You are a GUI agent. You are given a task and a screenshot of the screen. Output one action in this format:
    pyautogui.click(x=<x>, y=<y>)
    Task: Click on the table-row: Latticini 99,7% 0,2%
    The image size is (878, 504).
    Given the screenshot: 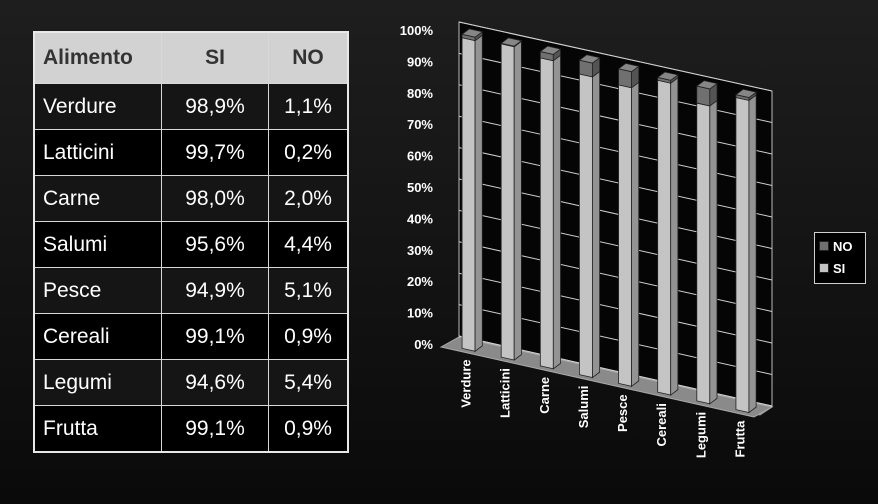 What is the action you would take?
    pyautogui.click(x=191, y=152)
    